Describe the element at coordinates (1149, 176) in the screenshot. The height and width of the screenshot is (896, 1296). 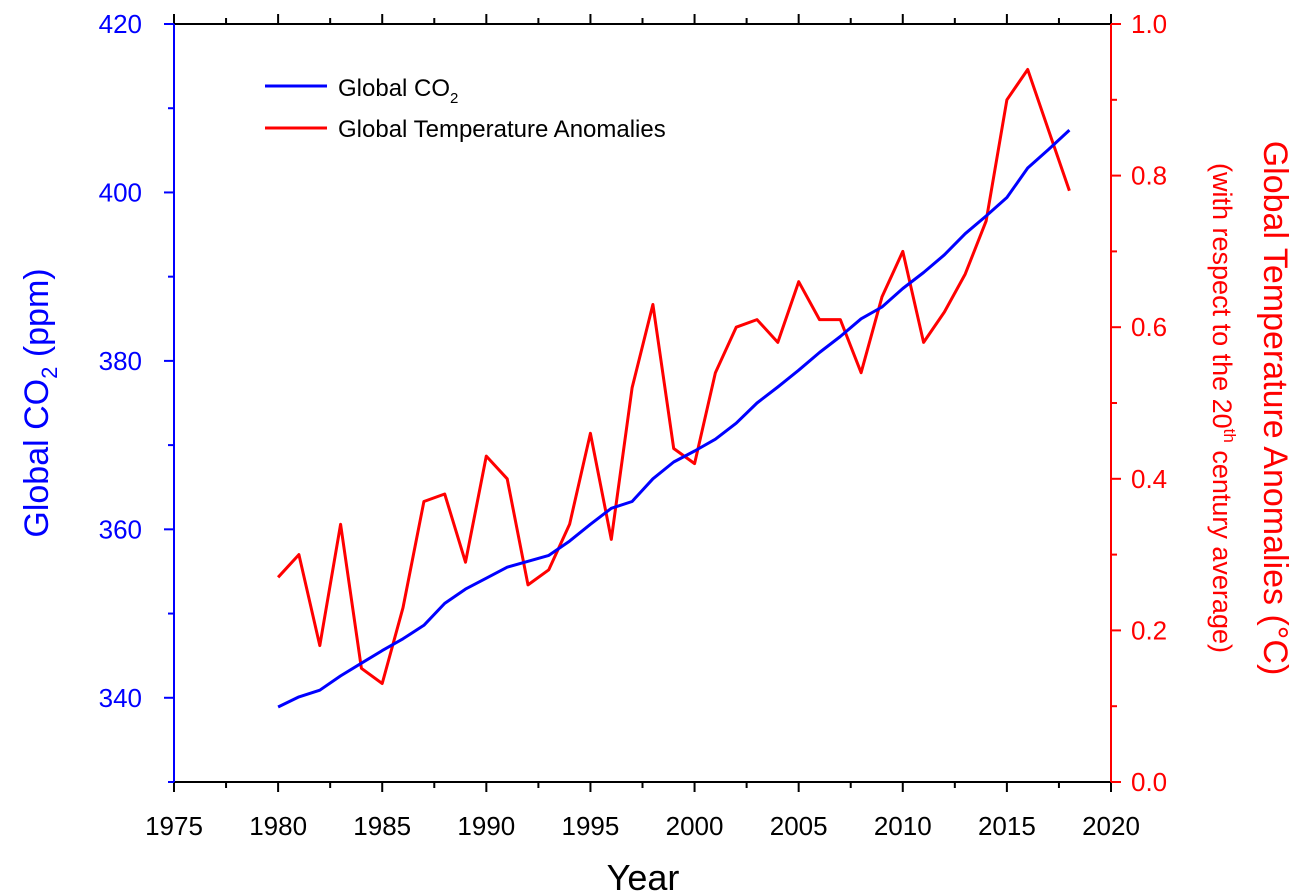
I see `y-right-tick-label: 0.8` at that location.